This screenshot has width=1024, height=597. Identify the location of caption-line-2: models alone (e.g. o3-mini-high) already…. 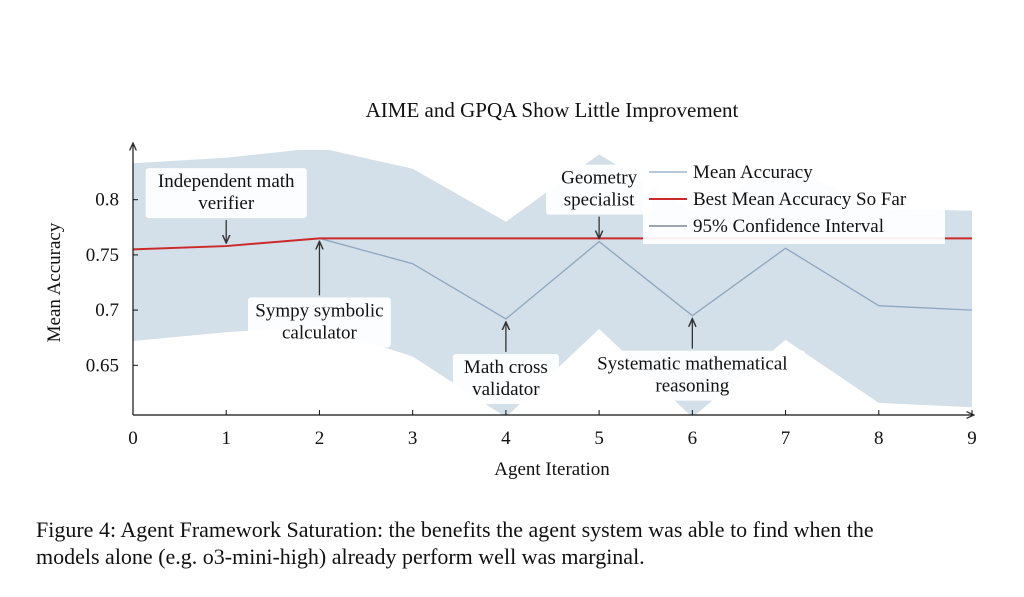
(340, 556).